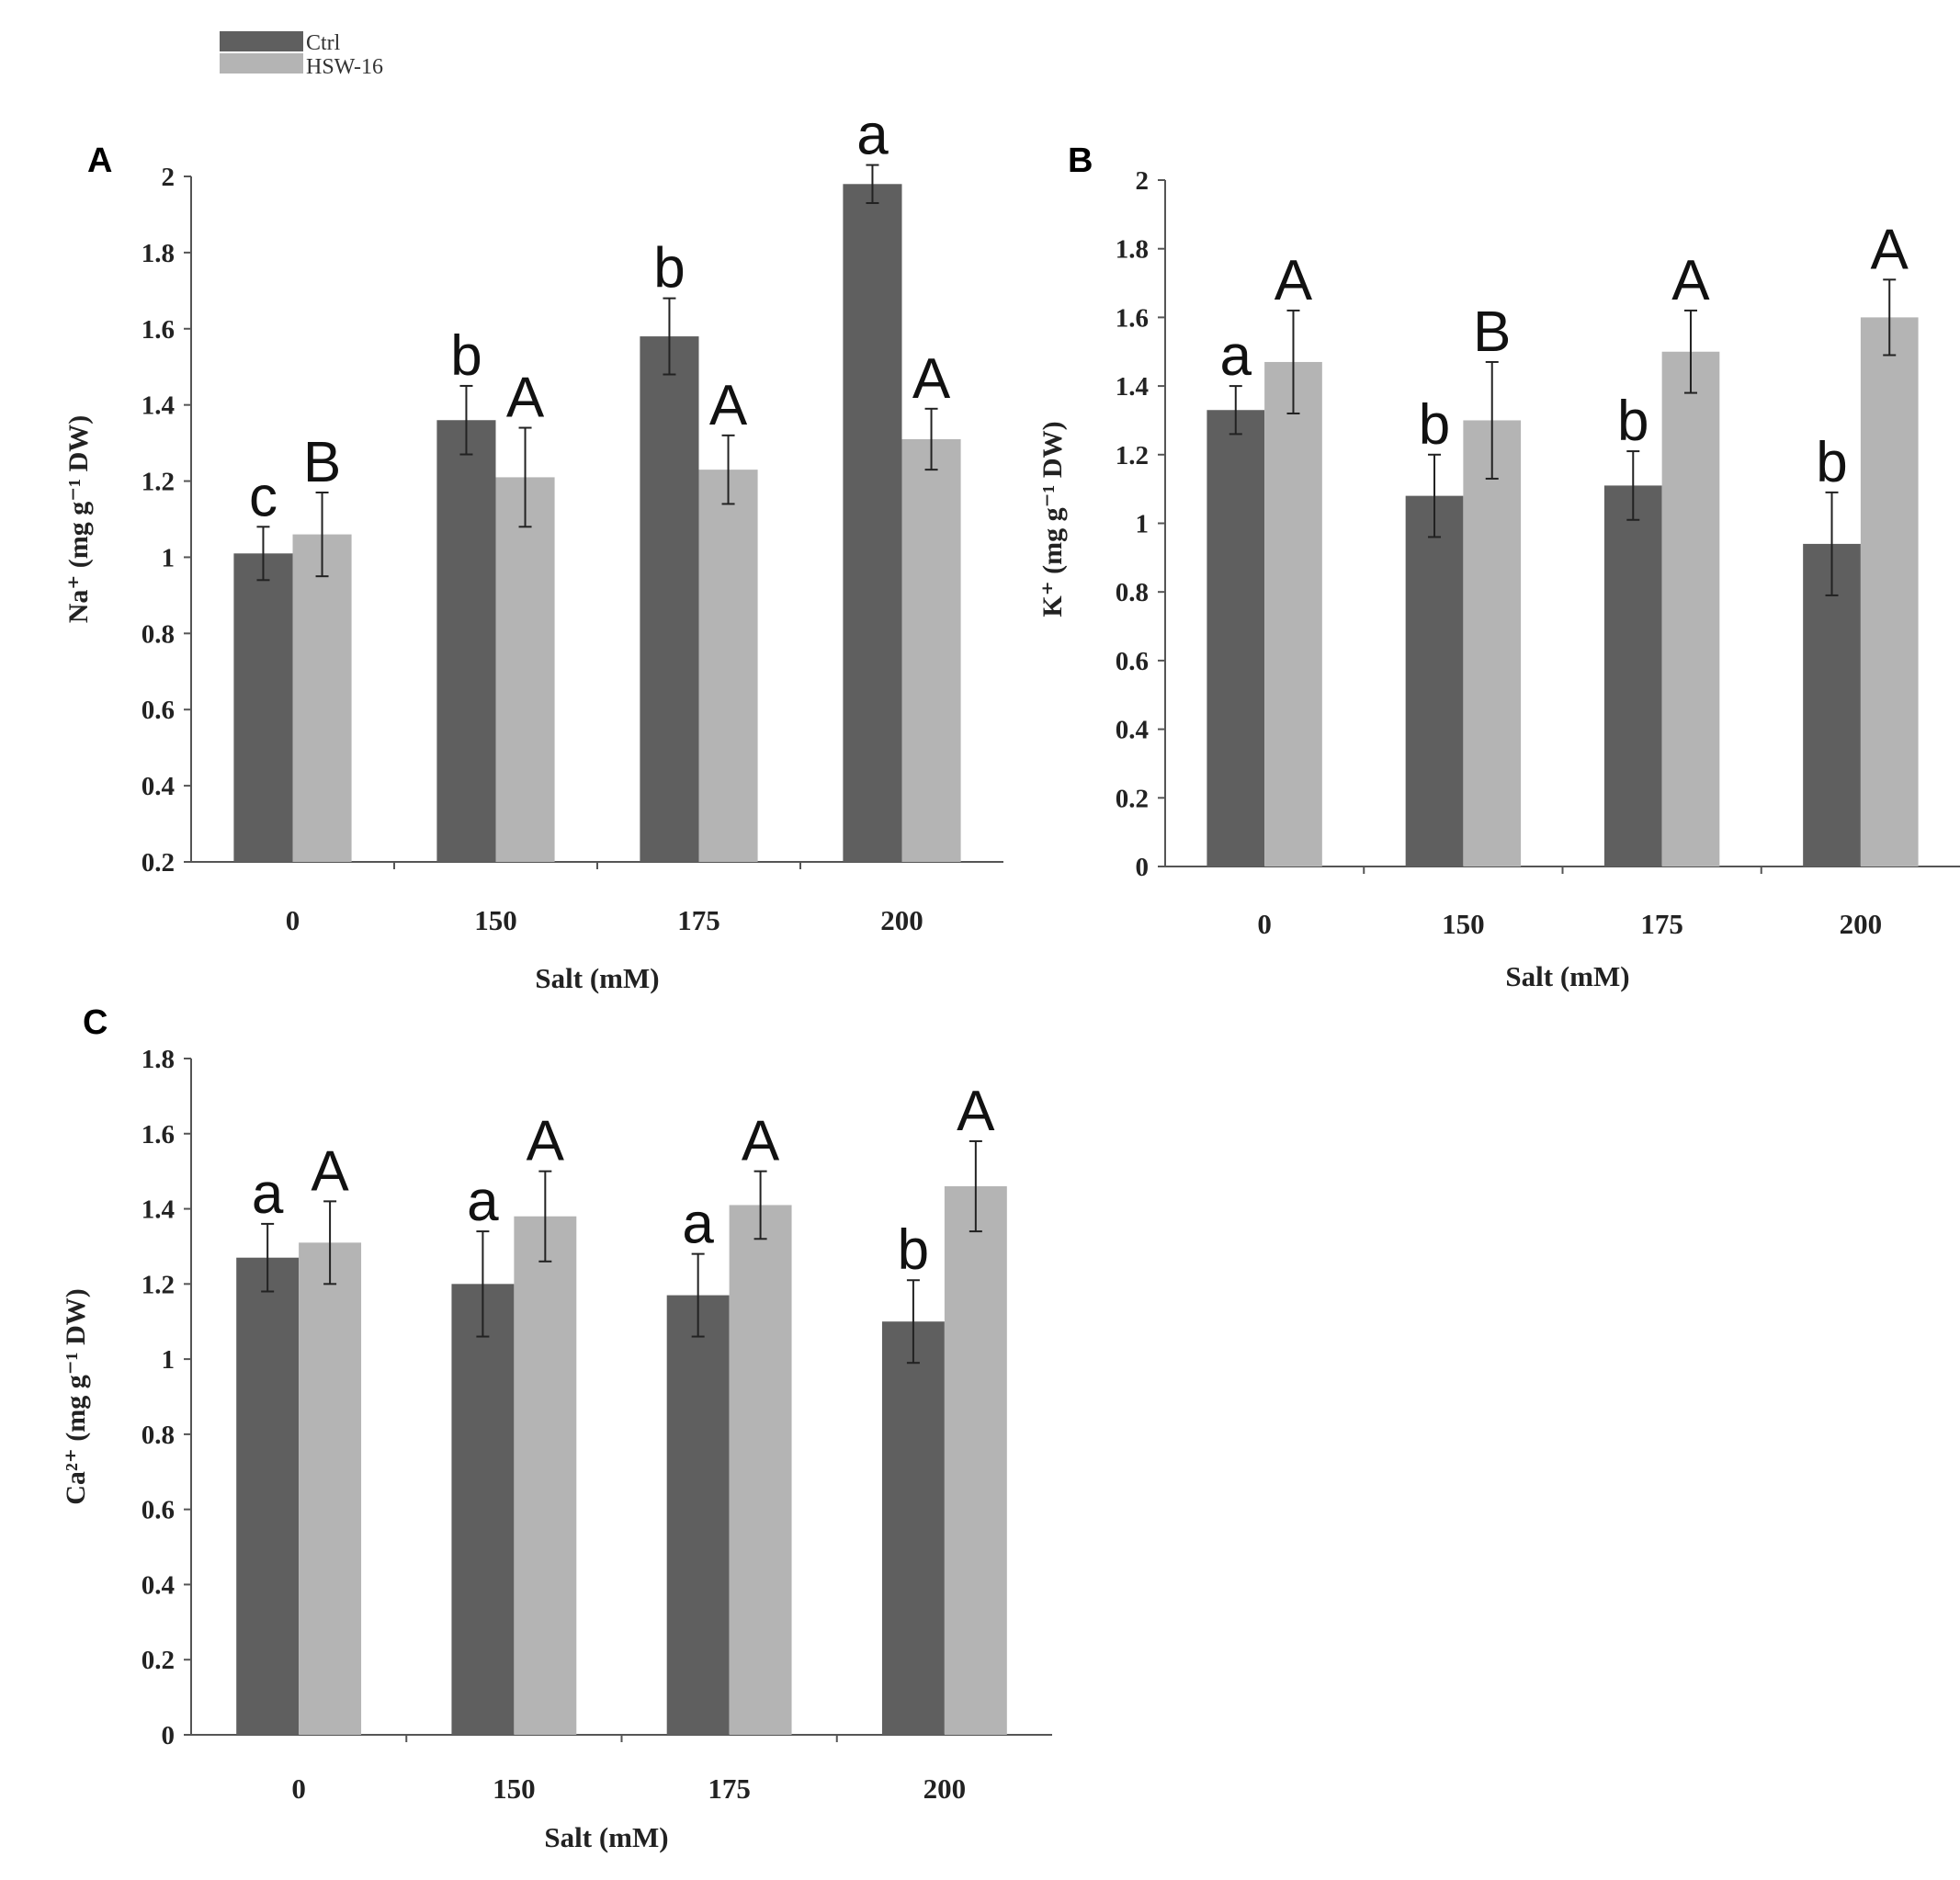  What do you see at coordinates (261, 41) in the screenshot?
I see `legend-swatch-ctrl` at bounding box center [261, 41].